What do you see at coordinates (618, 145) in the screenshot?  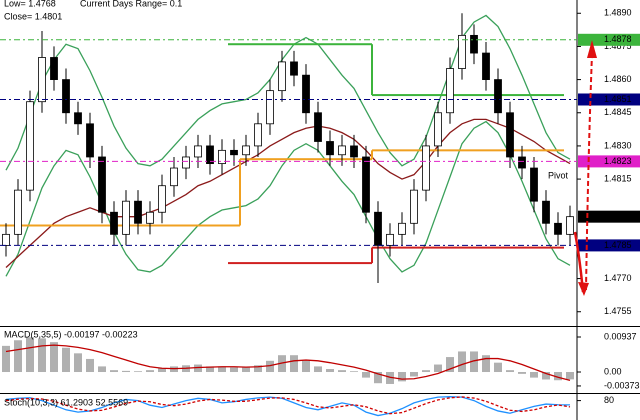 I see `y-tick-label: 1.4830` at bounding box center [618, 145].